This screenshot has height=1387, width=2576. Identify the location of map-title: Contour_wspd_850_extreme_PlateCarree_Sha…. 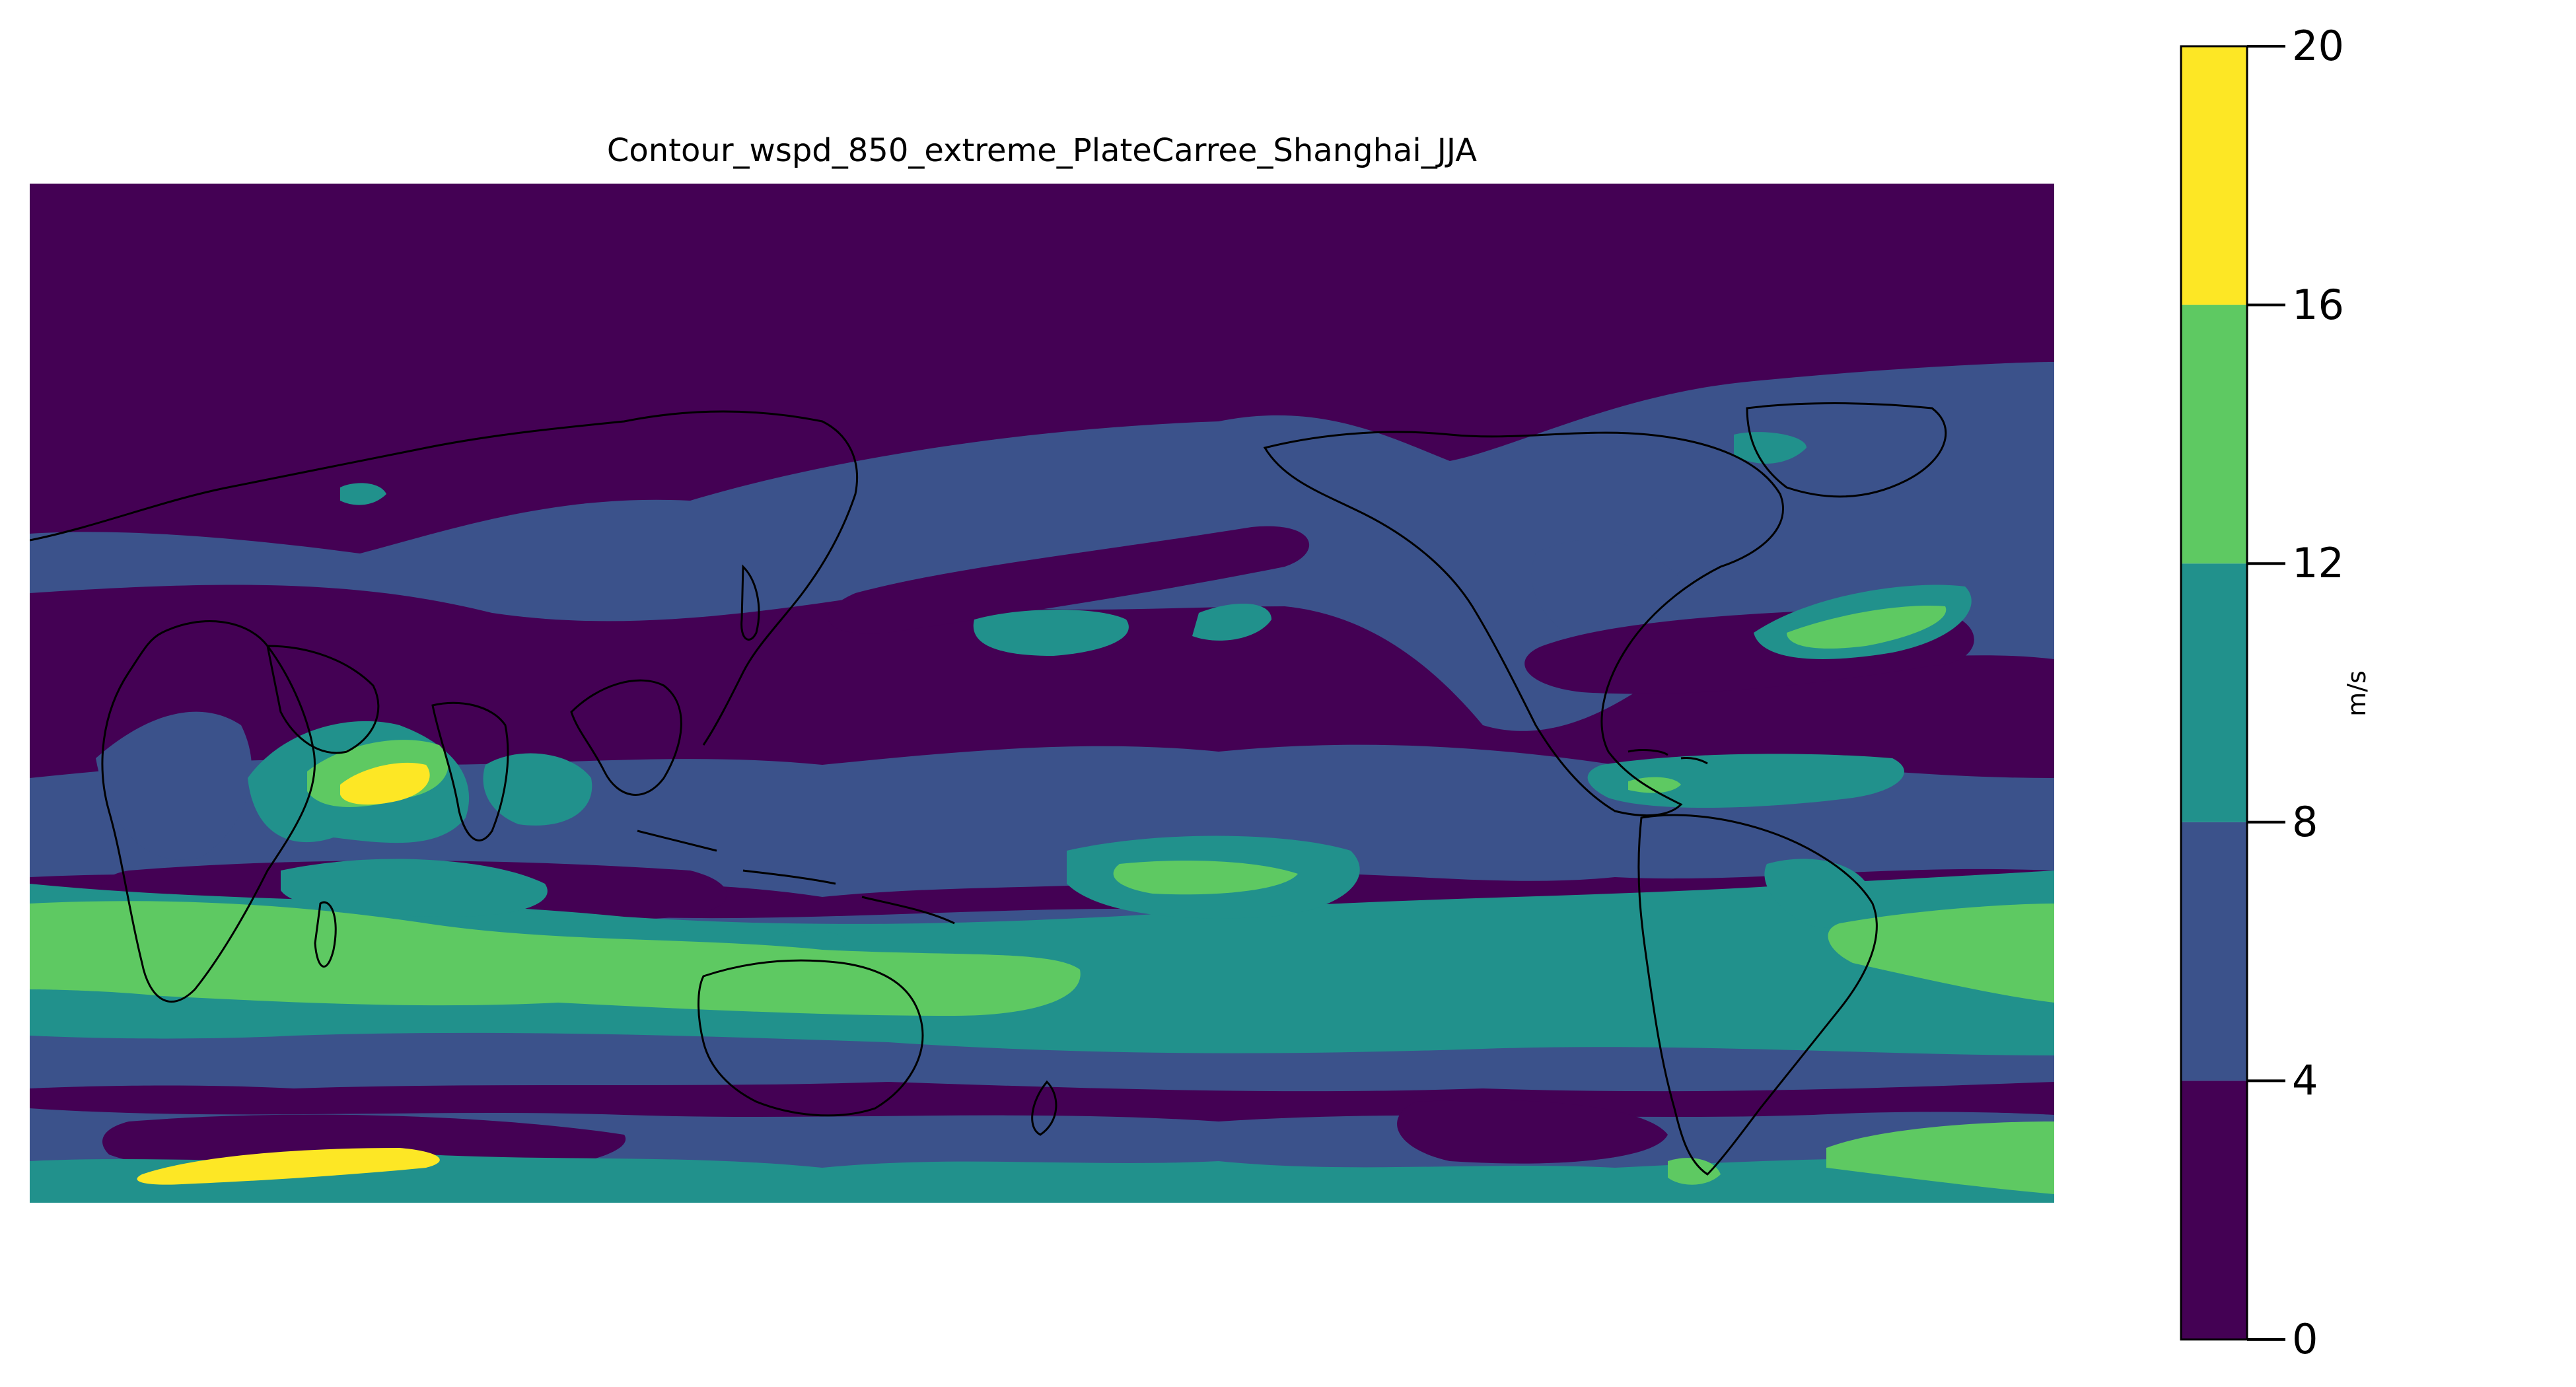
(1042, 150).